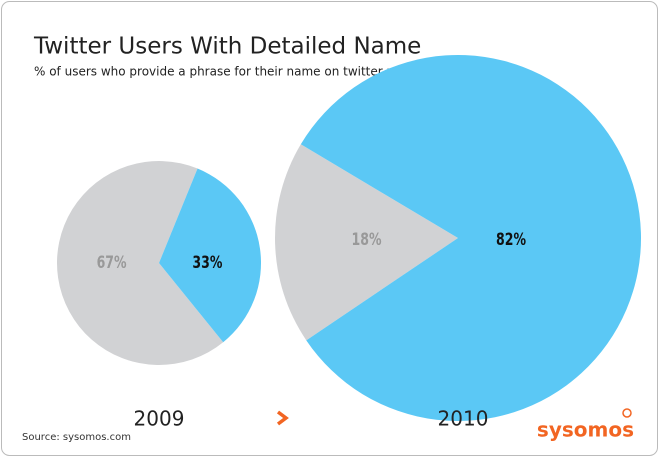  What do you see at coordinates (627, 413) in the screenshot?
I see `brand-icon` at bounding box center [627, 413].